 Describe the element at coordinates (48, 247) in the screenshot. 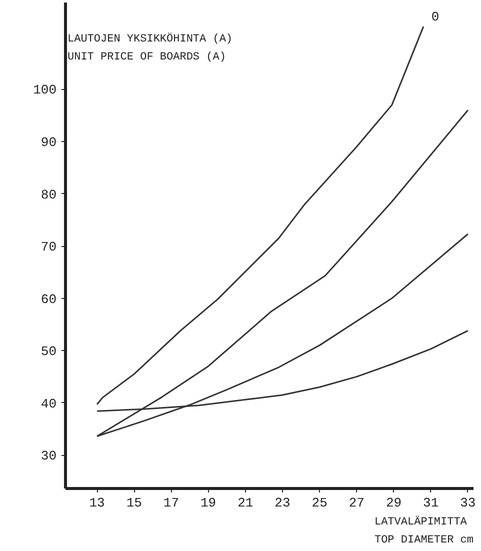

I see `y-tick-label: 70` at that location.